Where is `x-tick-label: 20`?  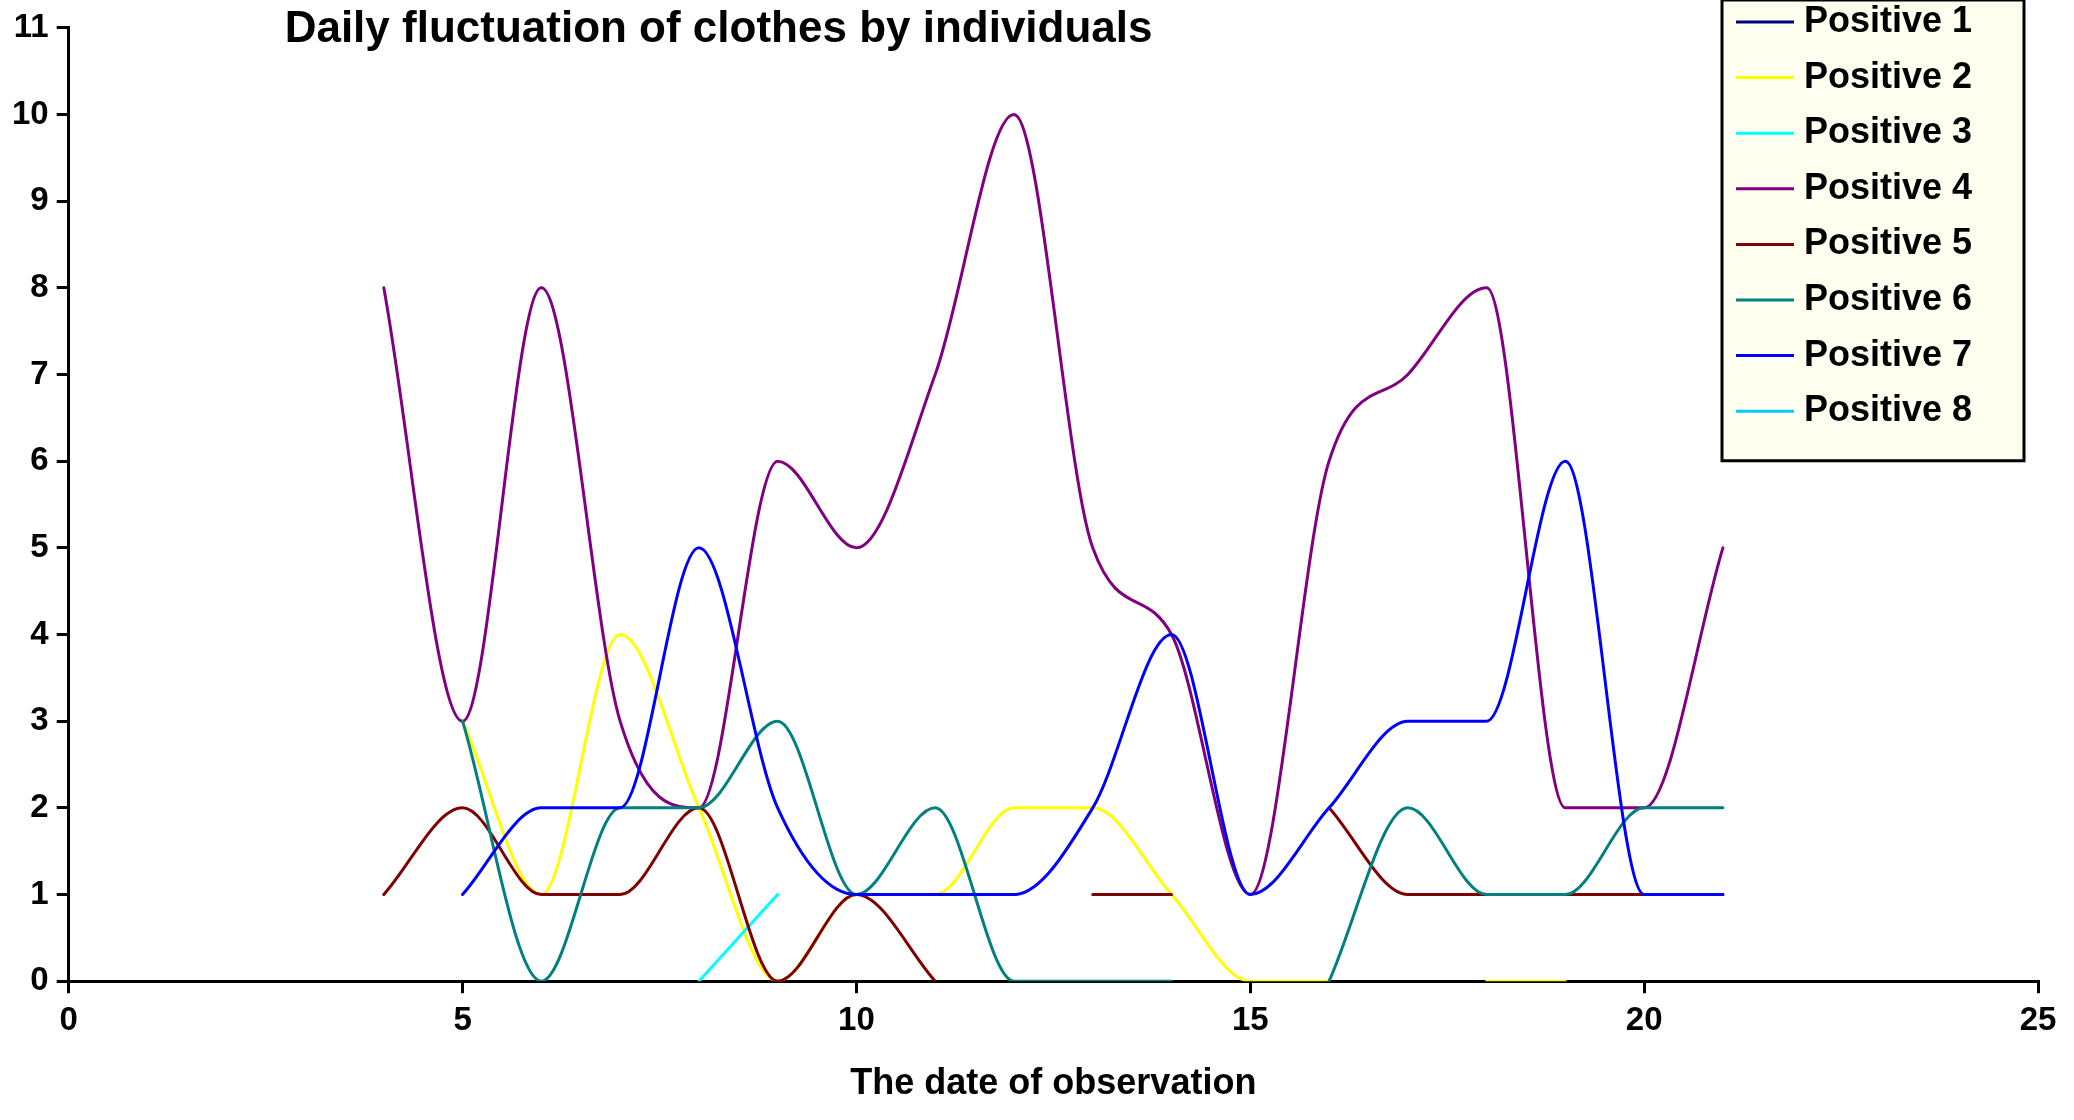 x-tick-label: 20 is located at coordinates (1644, 1019).